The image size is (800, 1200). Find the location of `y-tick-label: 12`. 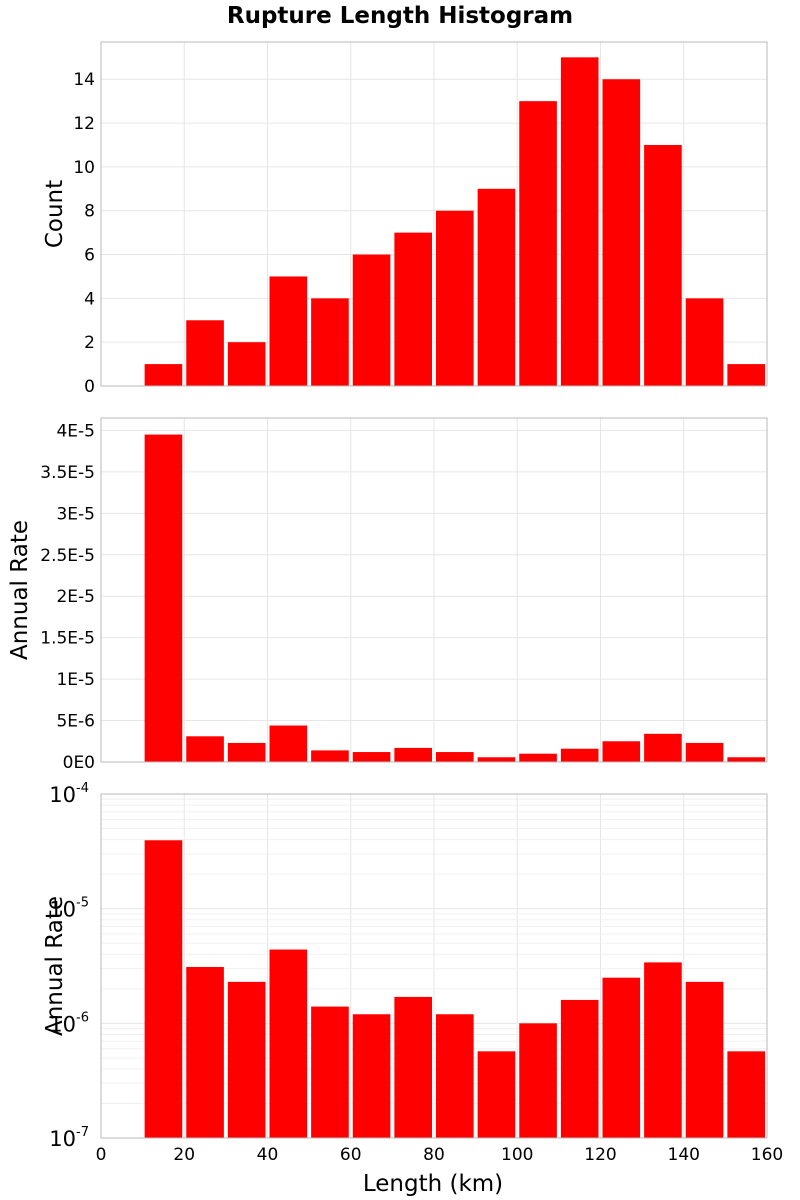

y-tick-label: 12 is located at coordinates (84, 124).